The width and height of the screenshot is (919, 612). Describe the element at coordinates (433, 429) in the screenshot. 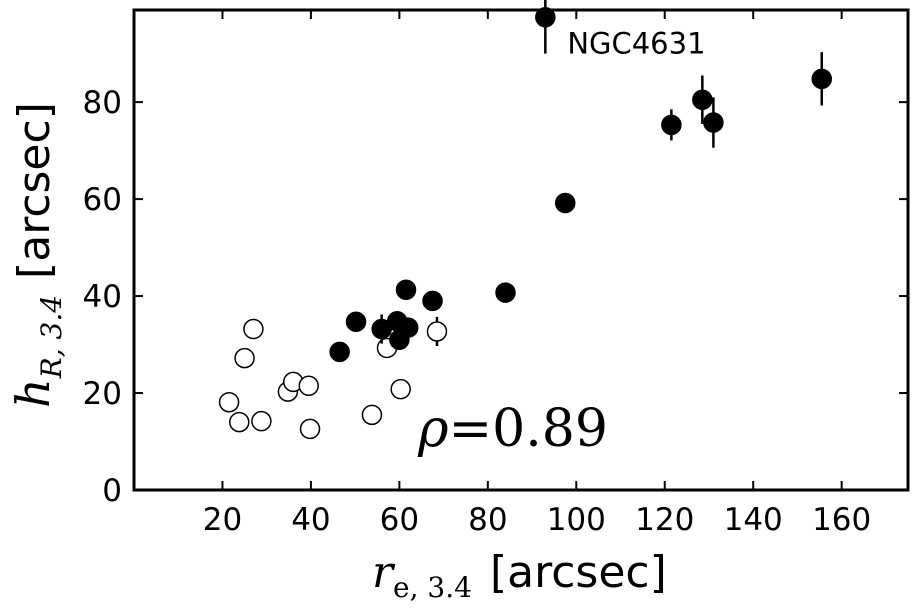

I see `correlation-symbol: ρ` at that location.